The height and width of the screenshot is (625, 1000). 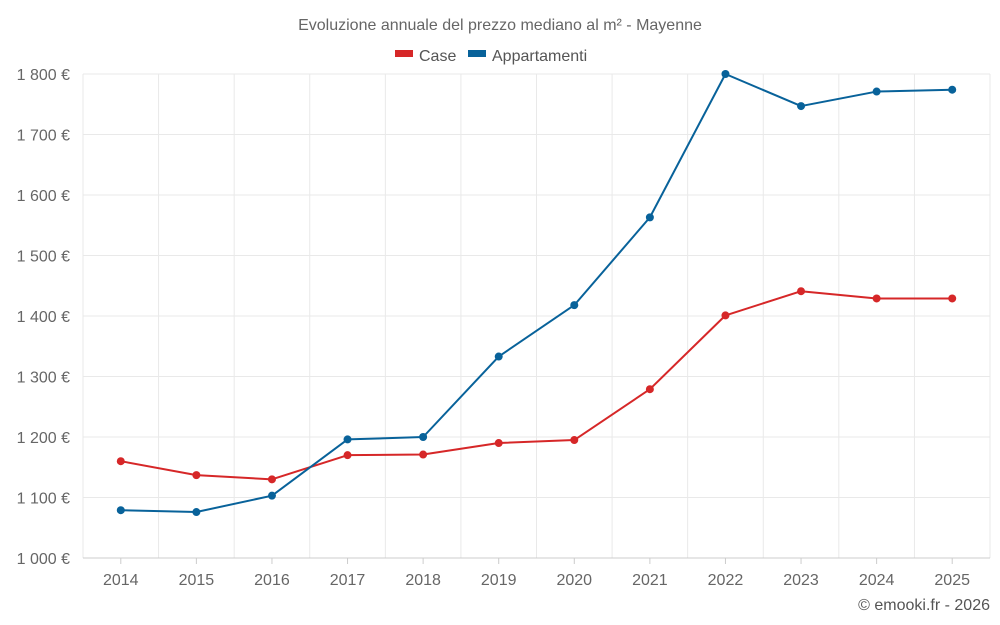 I want to click on legend: Case Appartamenti, so click(x=491, y=56).